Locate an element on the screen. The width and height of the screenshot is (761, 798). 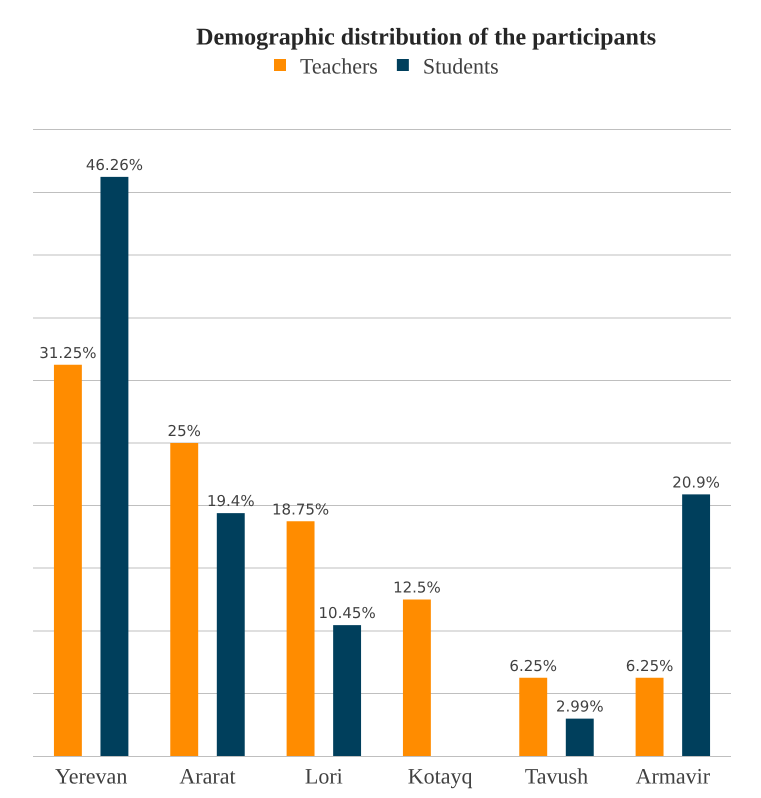
data-label: 12.5% is located at coordinates (417, 587).